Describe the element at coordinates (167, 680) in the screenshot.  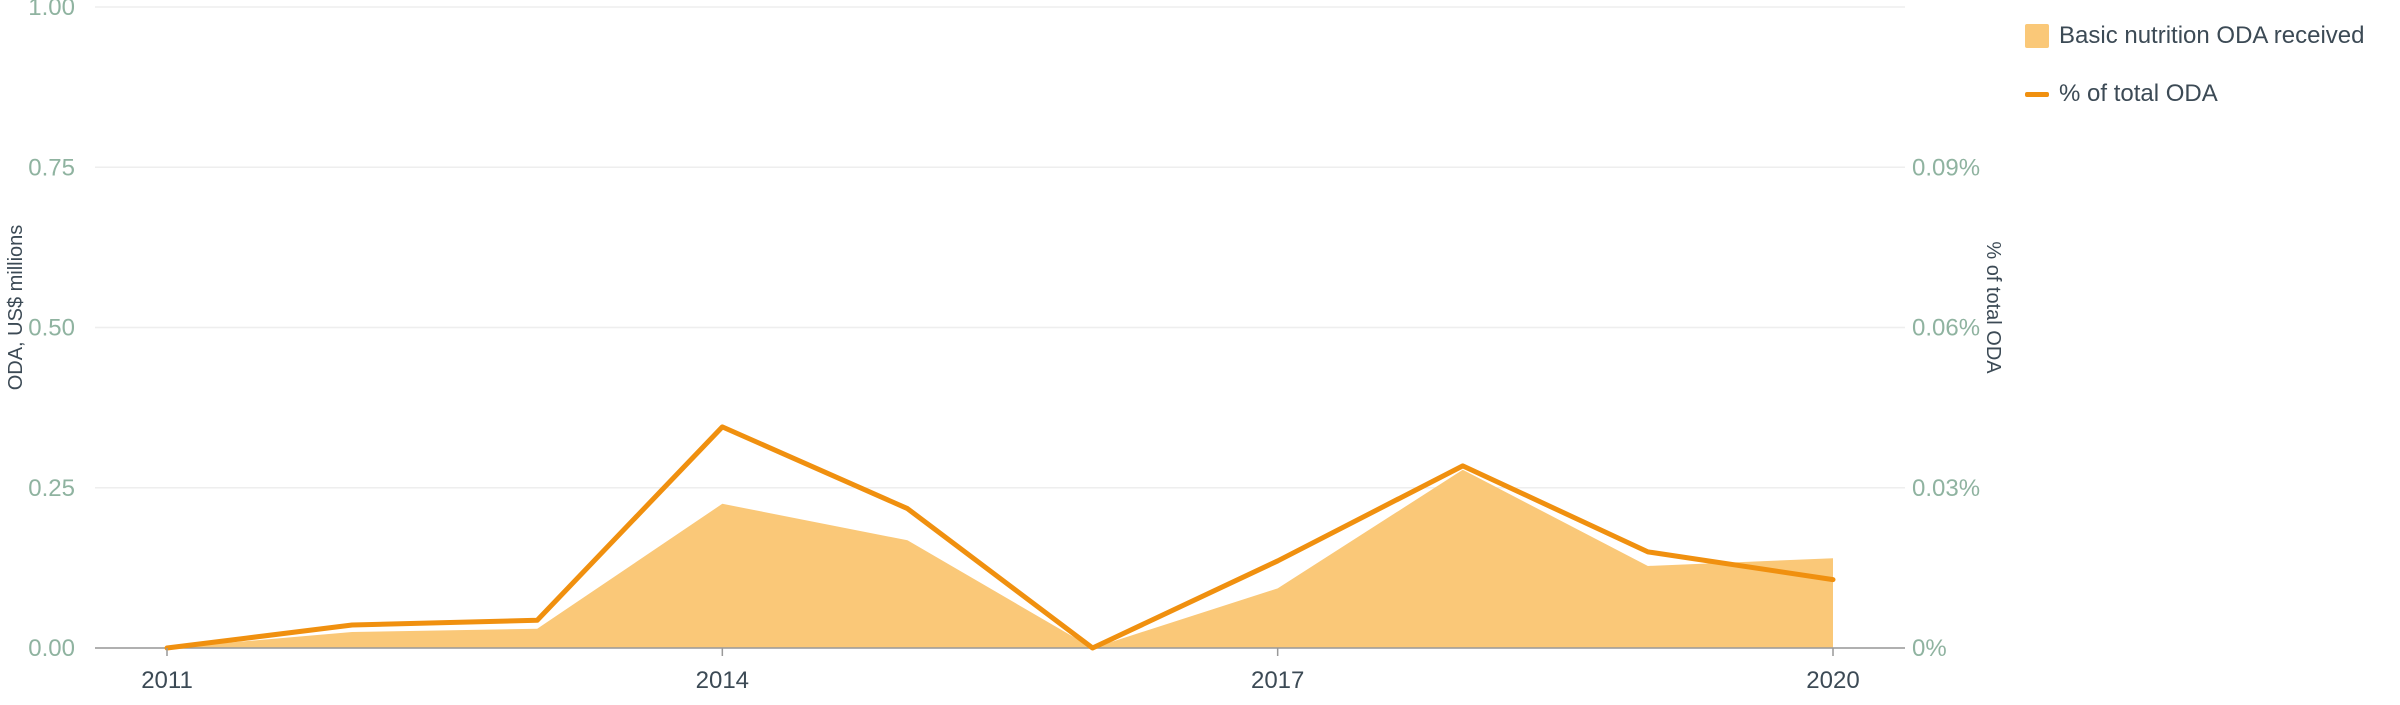
I see `x-tick-label: 2011` at that location.